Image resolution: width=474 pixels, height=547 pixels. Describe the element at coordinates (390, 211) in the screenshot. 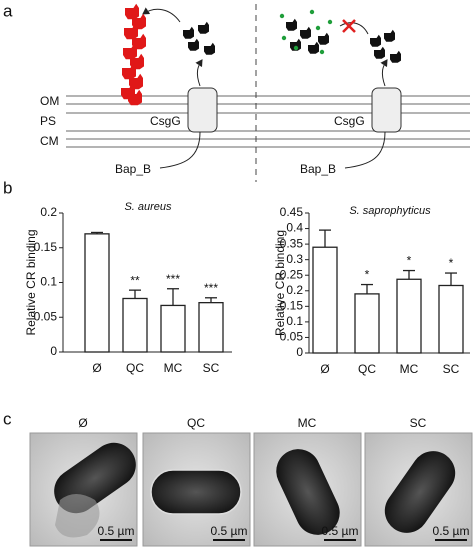

I see `chart-title: S. saprophyticus` at that location.